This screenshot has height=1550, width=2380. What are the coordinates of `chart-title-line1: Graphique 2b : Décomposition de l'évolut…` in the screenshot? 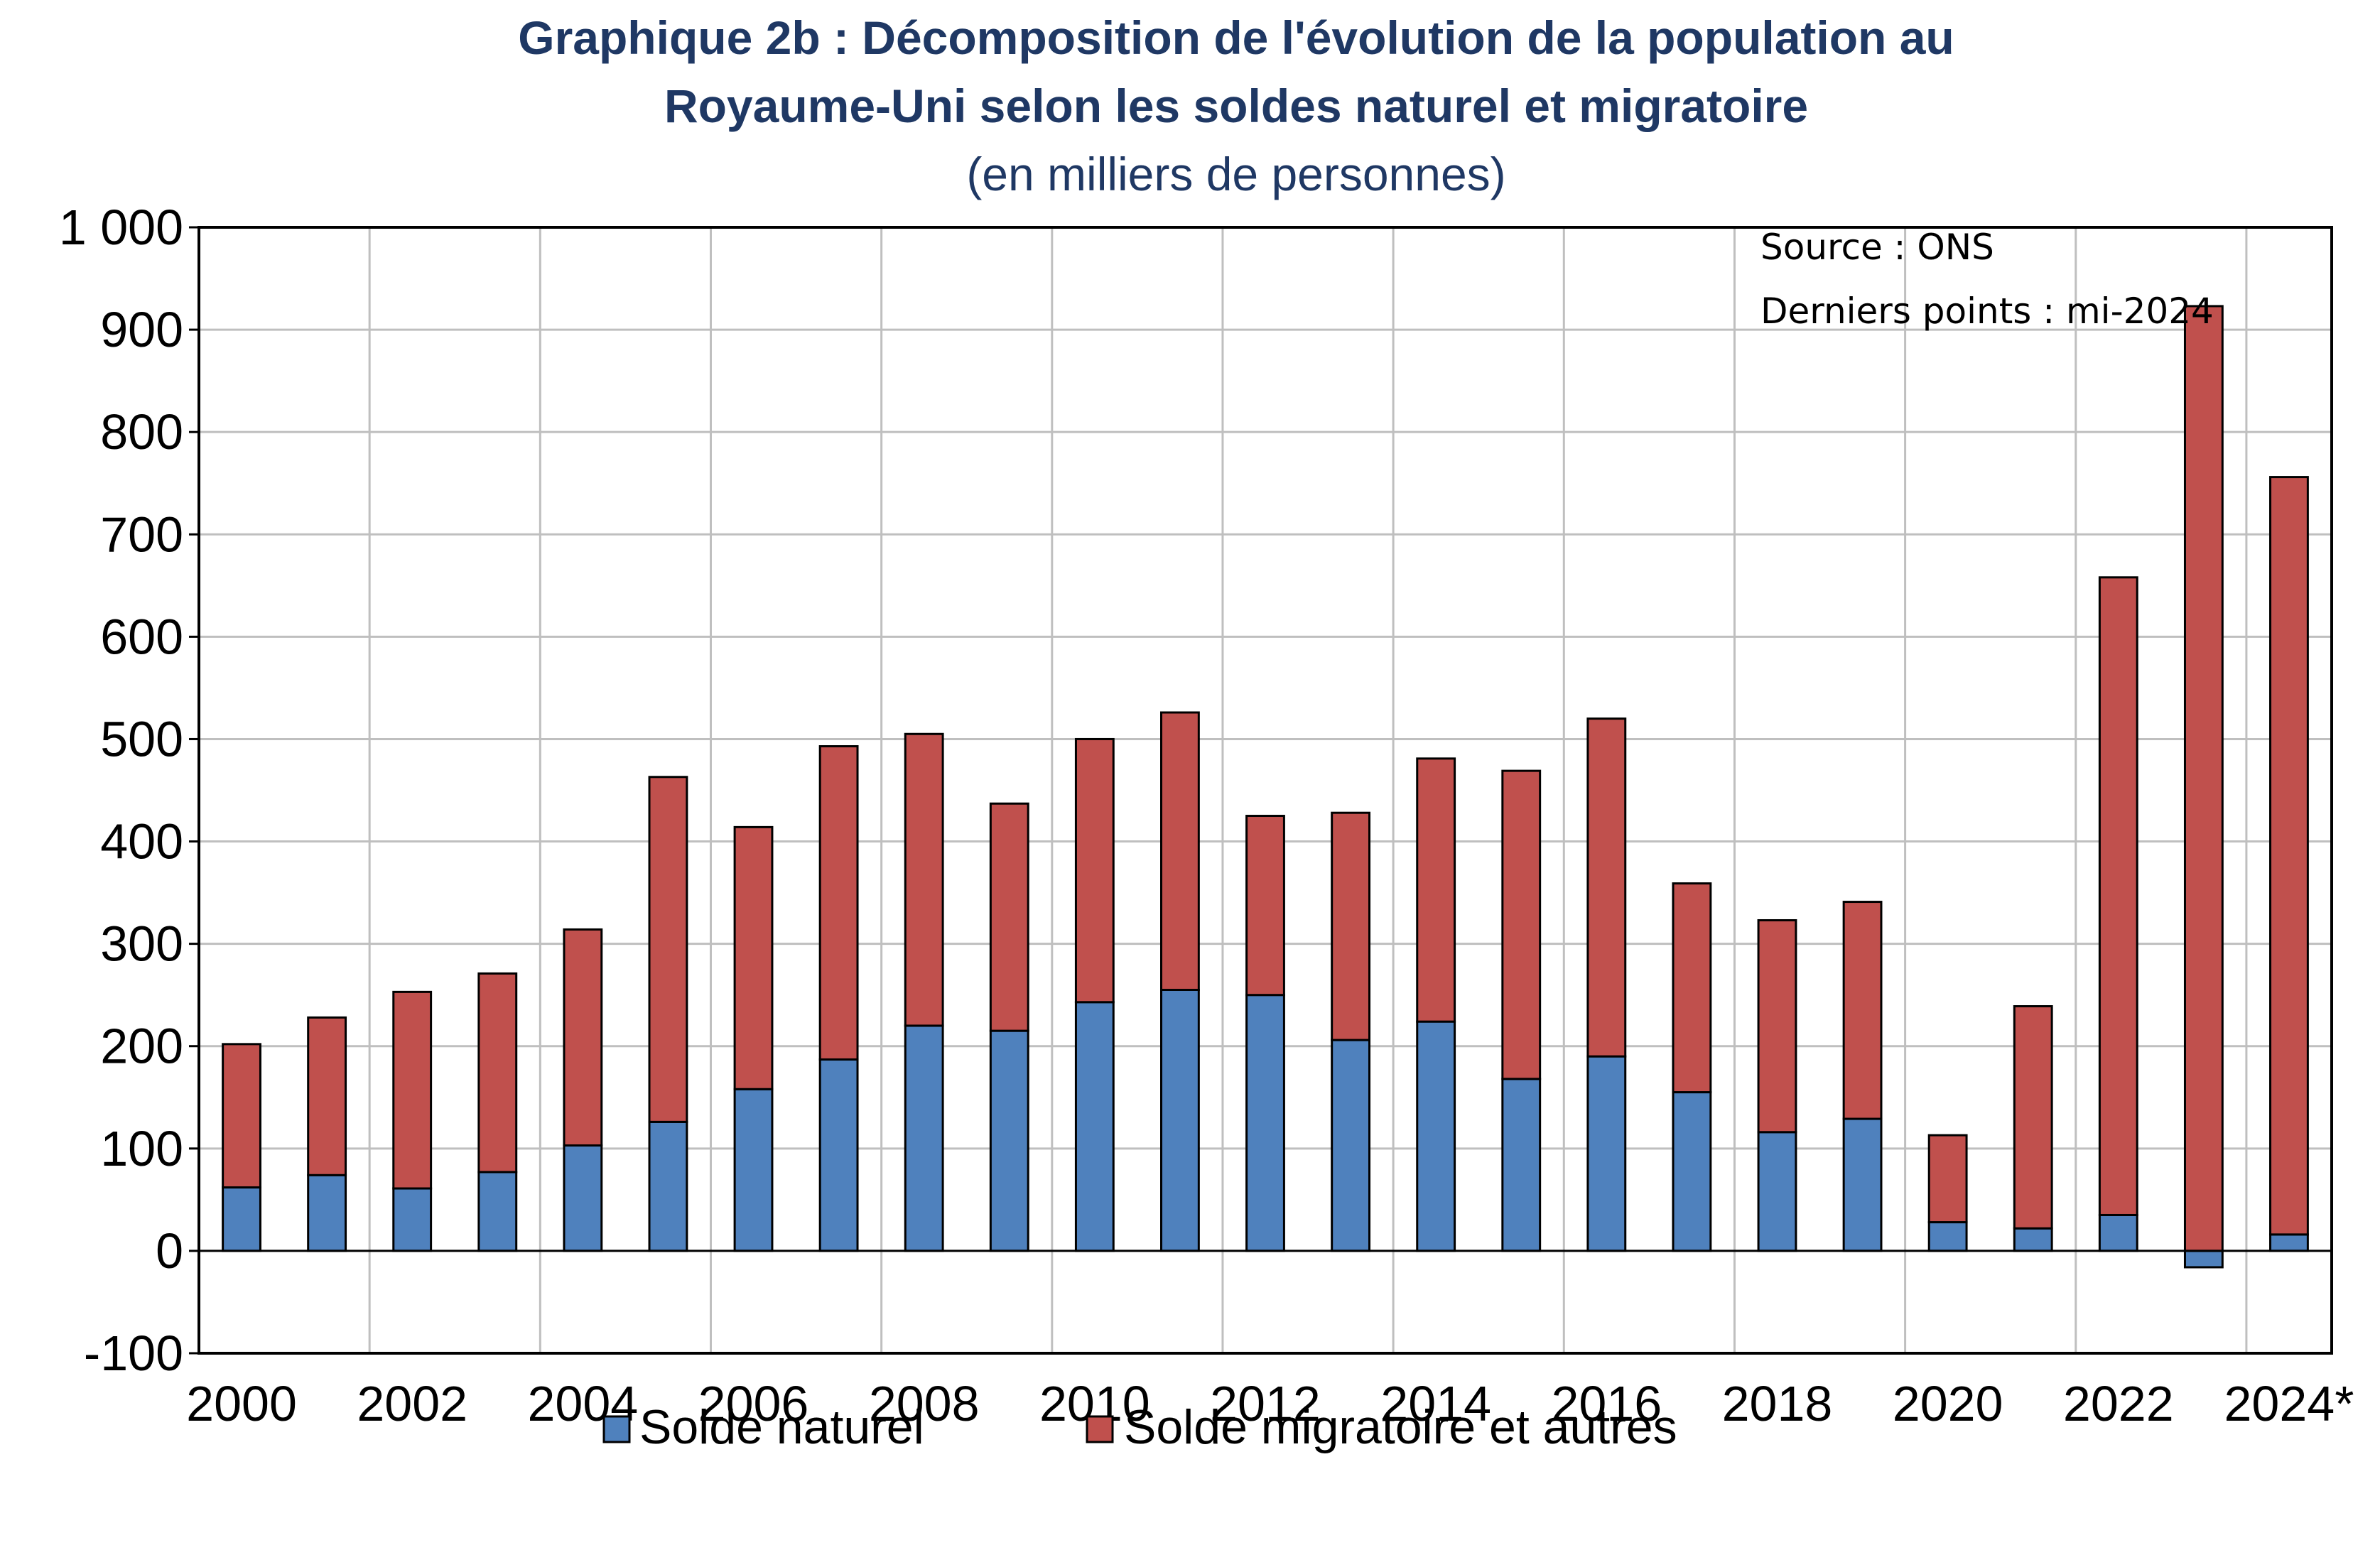 It's located at (1236, 37).